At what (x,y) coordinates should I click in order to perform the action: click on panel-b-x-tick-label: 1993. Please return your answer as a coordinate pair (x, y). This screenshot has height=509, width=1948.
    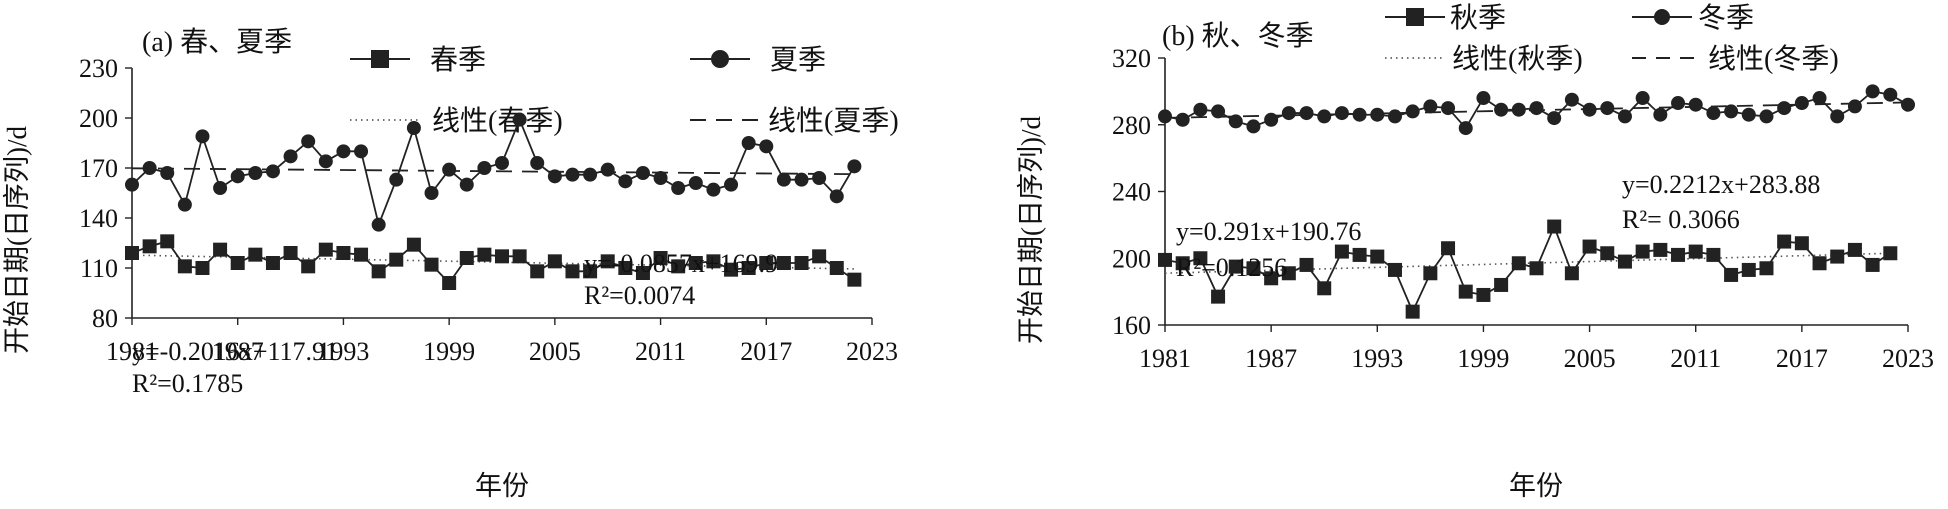
    Looking at the image, I should click on (1377, 358).